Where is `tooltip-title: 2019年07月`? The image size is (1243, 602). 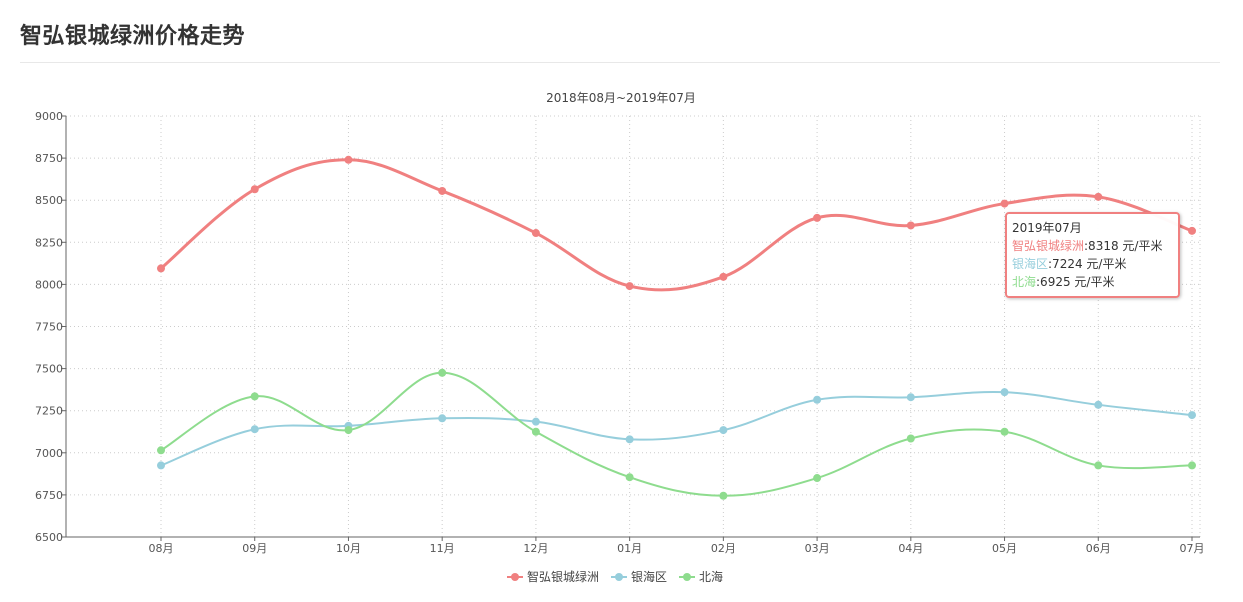 tooltip-title: 2019年07月 is located at coordinates (1047, 228).